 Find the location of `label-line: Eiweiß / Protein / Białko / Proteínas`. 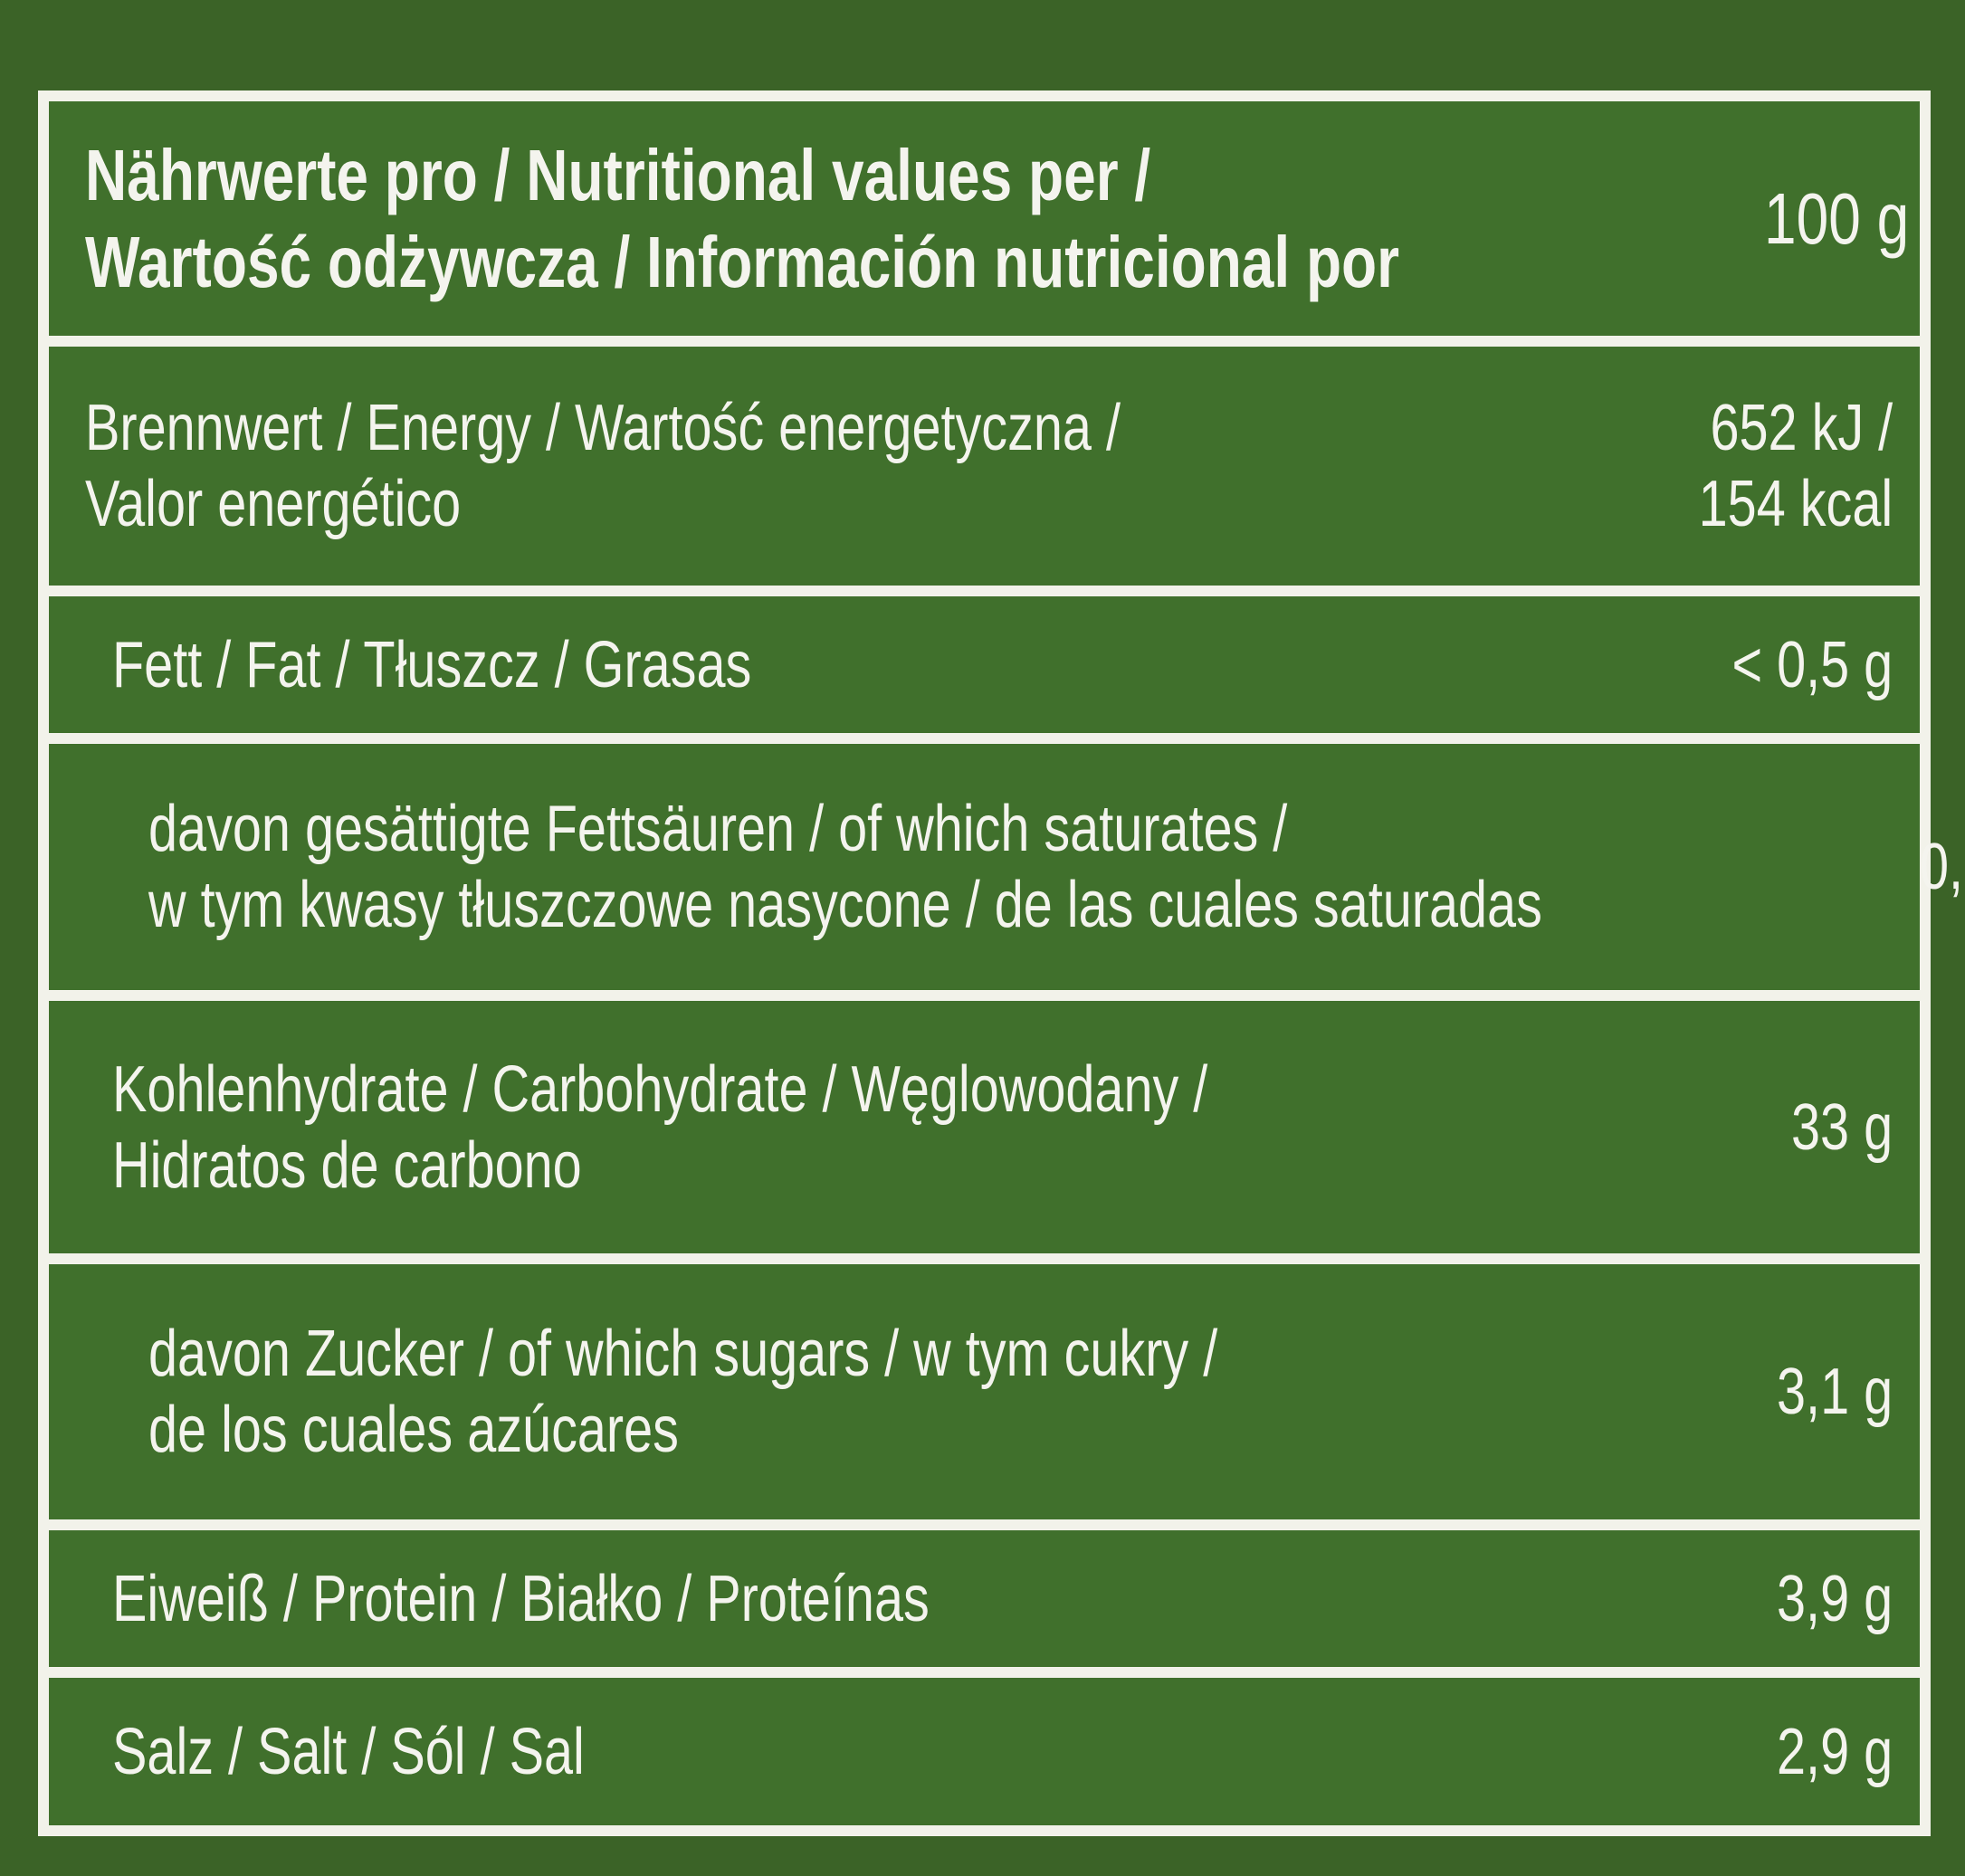

label-line: Eiweiß / Protein / Białko / Proteínas is located at coordinates (521, 1598).